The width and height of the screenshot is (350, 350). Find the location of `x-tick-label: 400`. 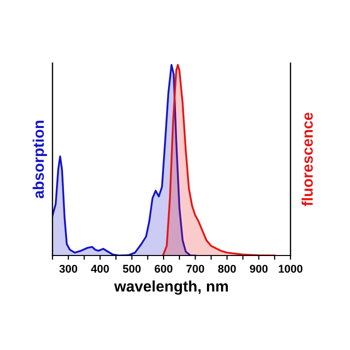

x-tick-label: 400 is located at coordinates (100, 268).